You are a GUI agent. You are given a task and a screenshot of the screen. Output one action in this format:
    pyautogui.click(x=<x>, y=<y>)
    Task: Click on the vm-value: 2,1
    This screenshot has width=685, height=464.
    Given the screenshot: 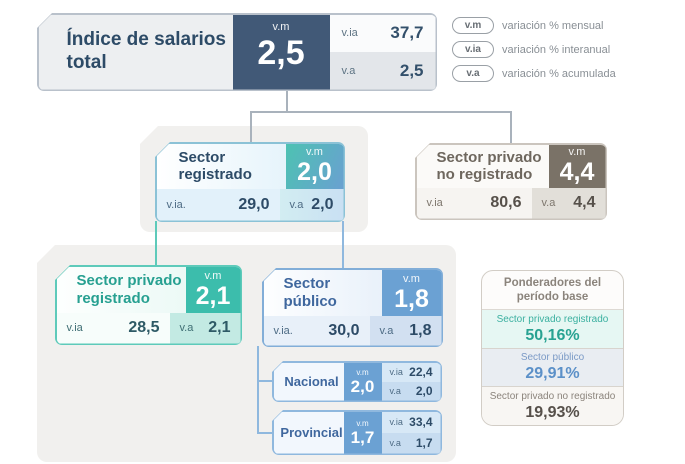 What is the action you would take?
    pyautogui.click(x=213, y=295)
    